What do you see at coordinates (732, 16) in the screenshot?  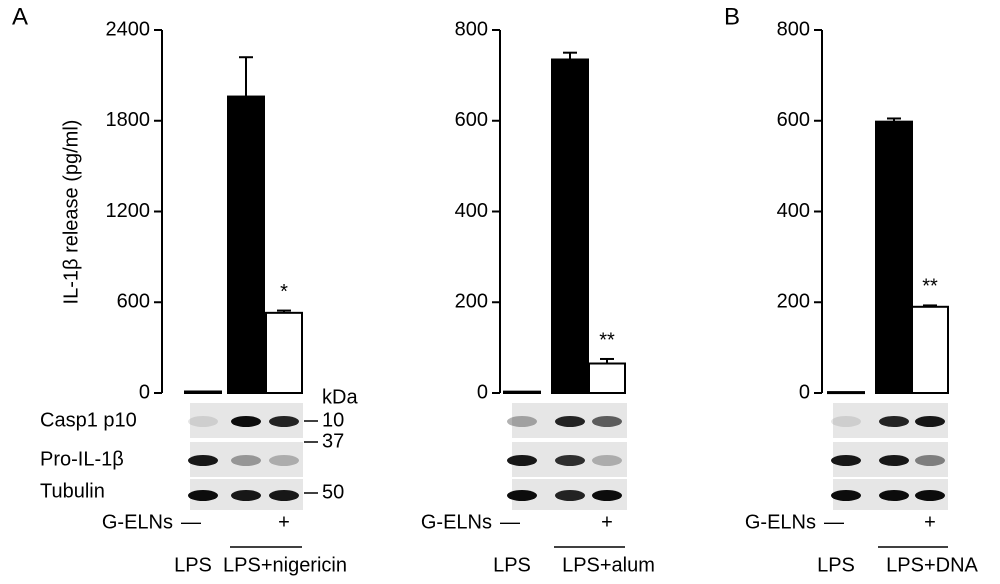 I see `panel-label: B` at bounding box center [732, 16].